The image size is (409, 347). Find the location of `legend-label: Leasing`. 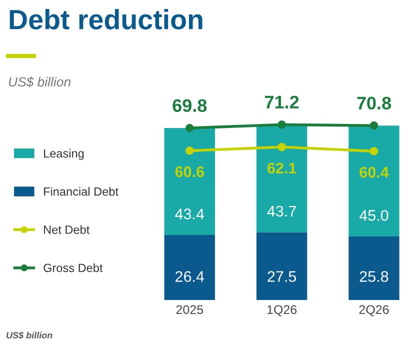

legend-label: Leasing is located at coordinates (64, 154).